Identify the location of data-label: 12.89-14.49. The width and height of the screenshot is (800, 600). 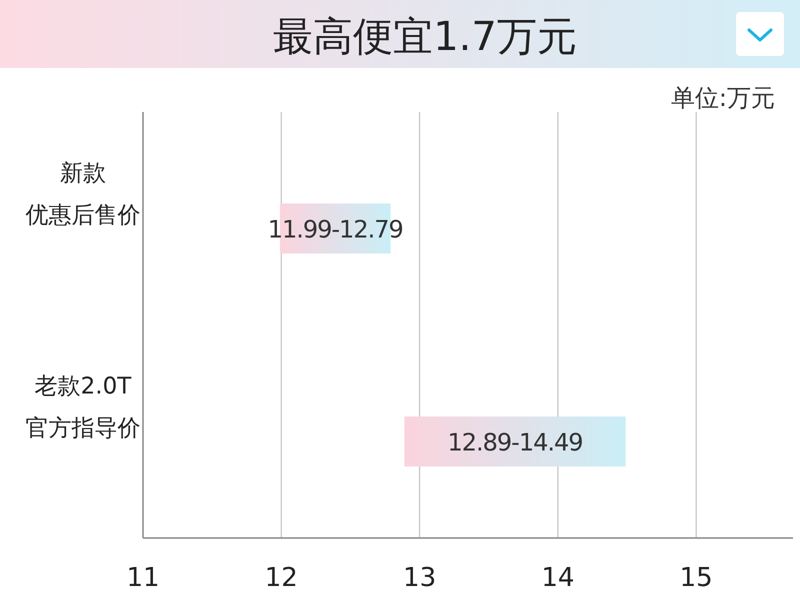
(515, 442).